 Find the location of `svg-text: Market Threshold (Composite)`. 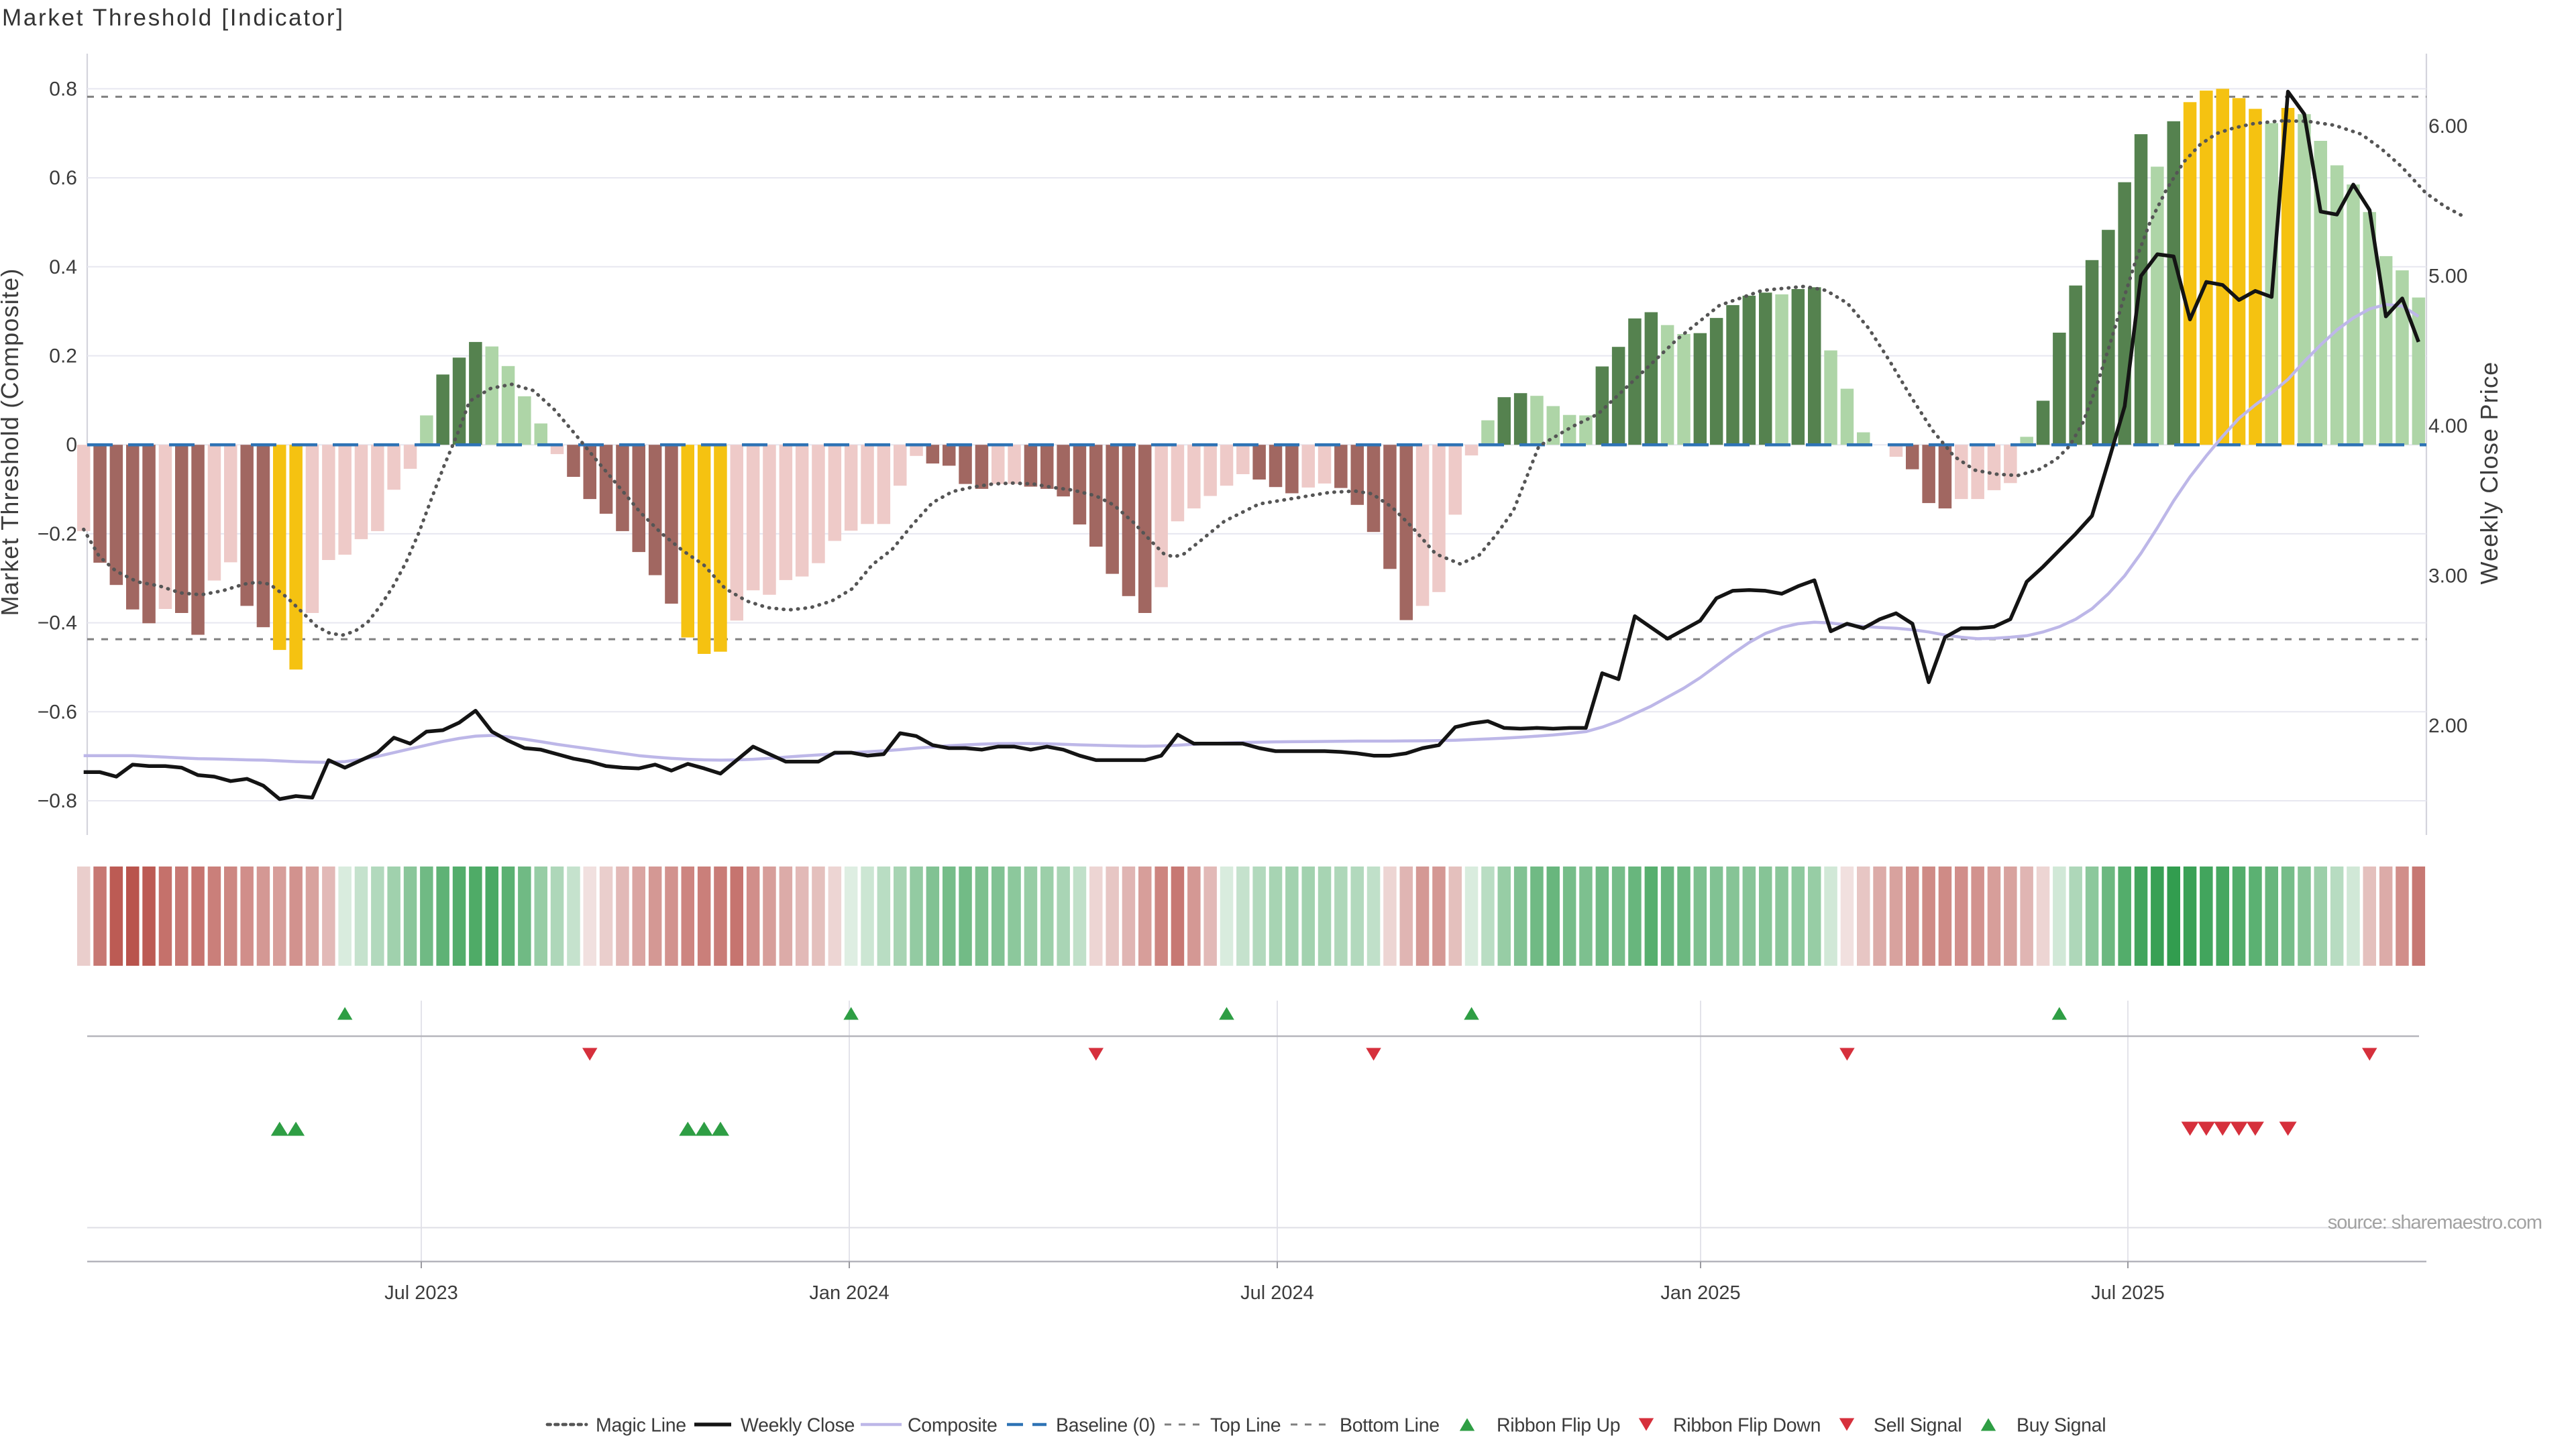

svg-text: Market Threshold (Composite) is located at coordinates (11, 442).